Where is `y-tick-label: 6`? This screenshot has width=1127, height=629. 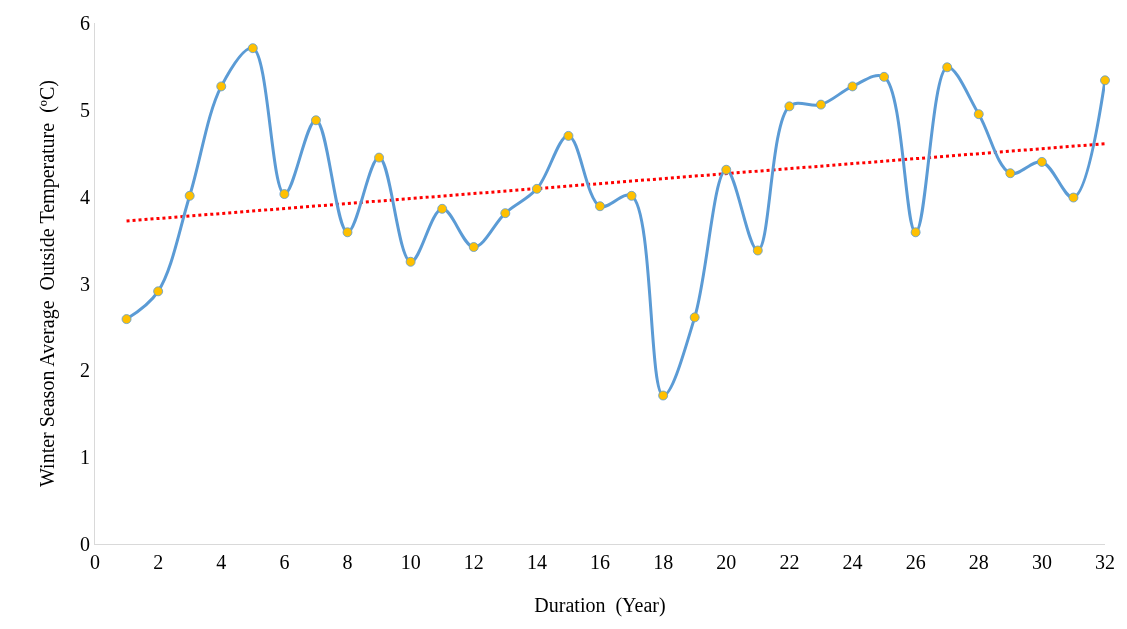
y-tick-label: 6 is located at coordinates (85, 23).